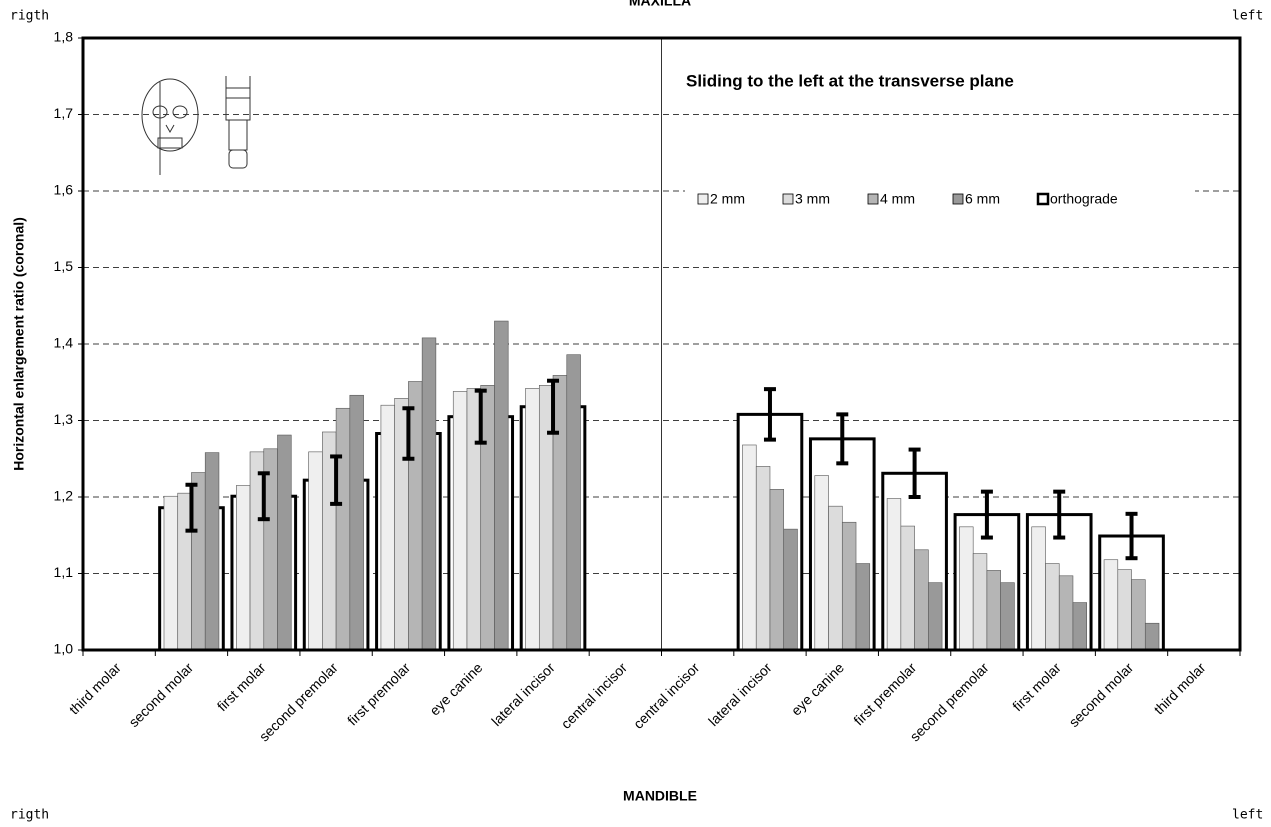 The height and width of the screenshot is (827, 1271). What do you see at coordinates (940, 200) in the screenshot?
I see `legend-box` at bounding box center [940, 200].